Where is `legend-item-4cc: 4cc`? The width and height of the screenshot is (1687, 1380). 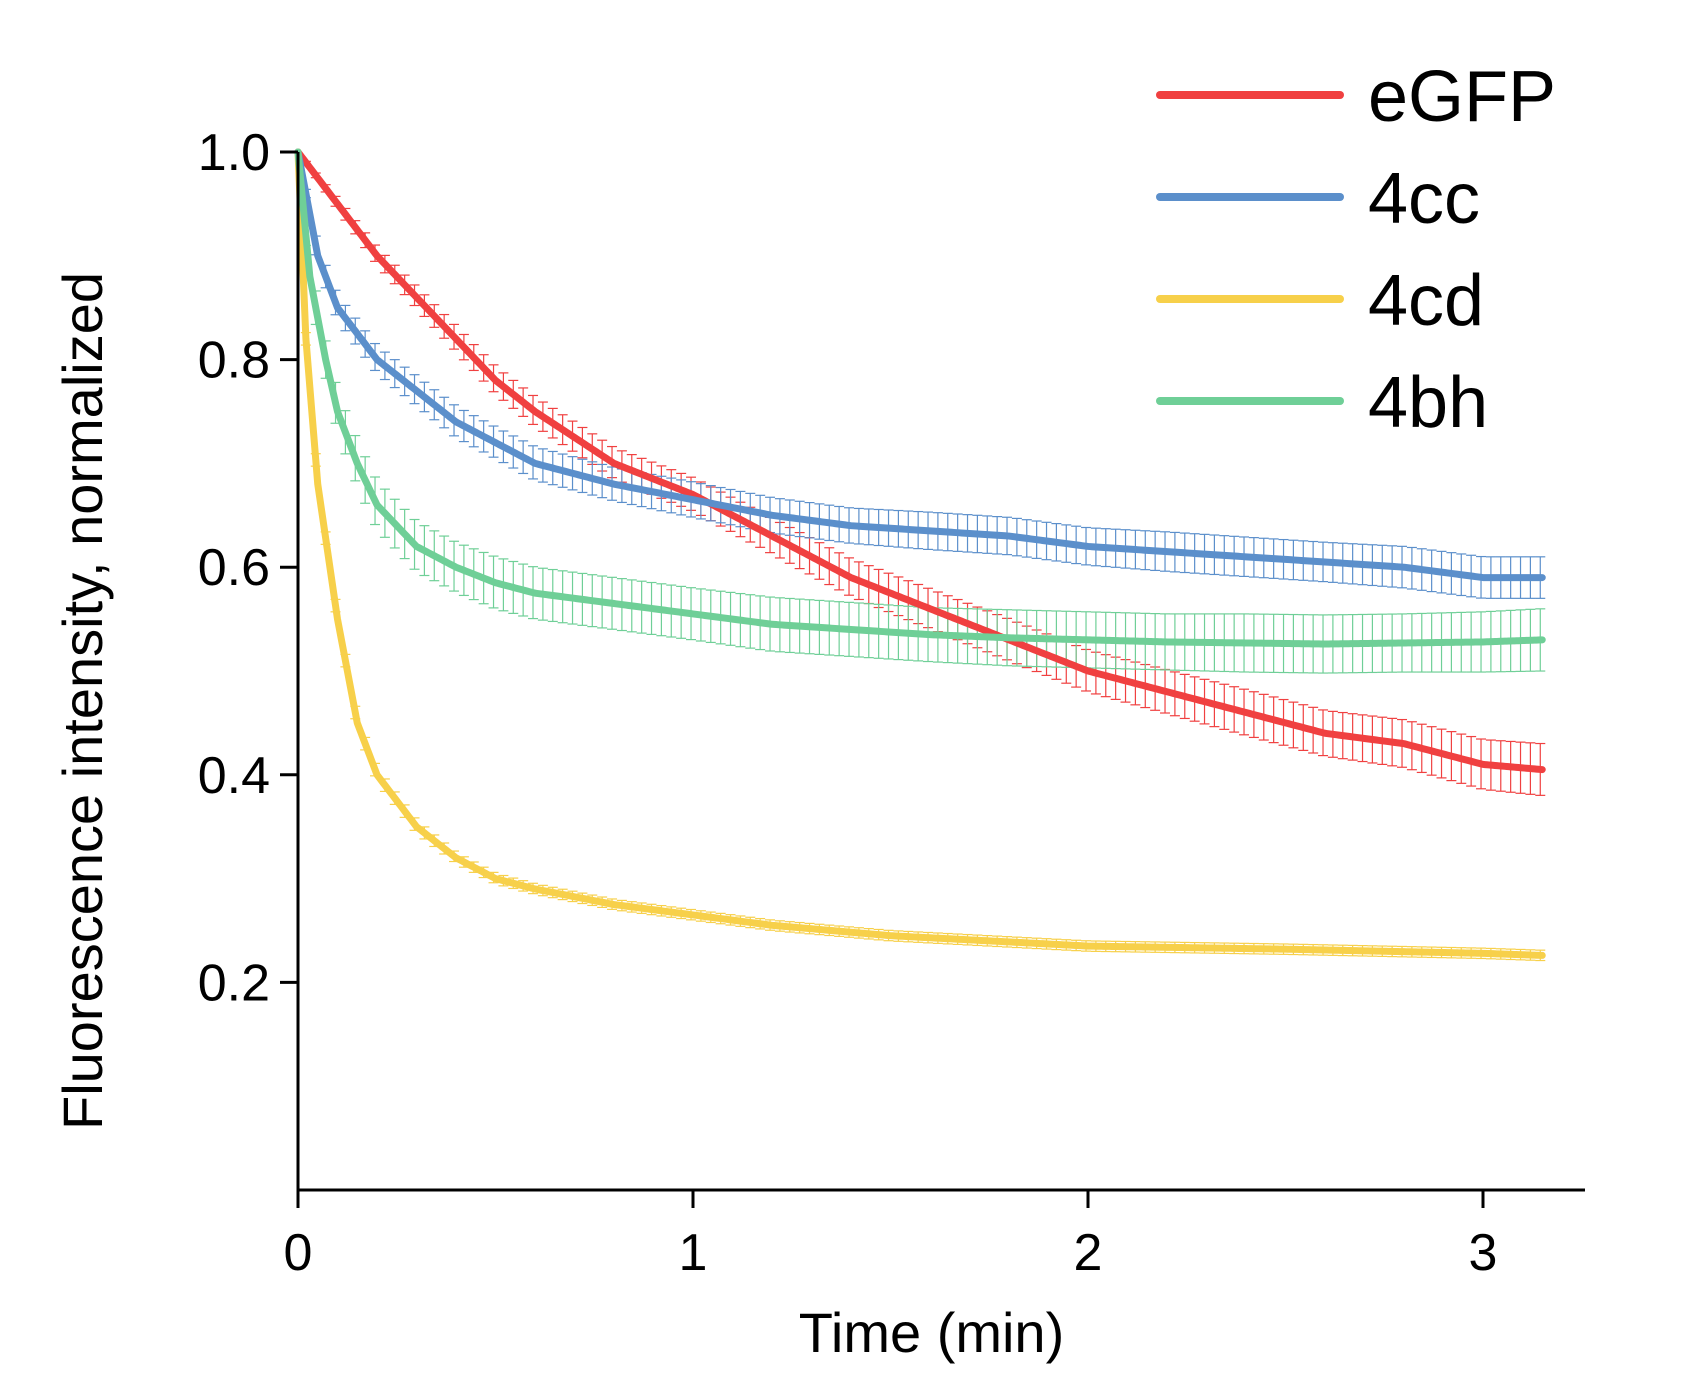 legend-item-4cc: 4cc is located at coordinates (1318, 199).